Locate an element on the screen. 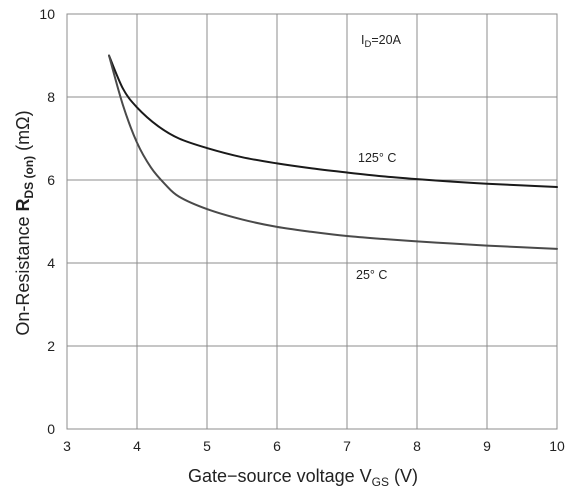 The image size is (576, 492). y-tick-label-0: 0 is located at coordinates (51, 429).